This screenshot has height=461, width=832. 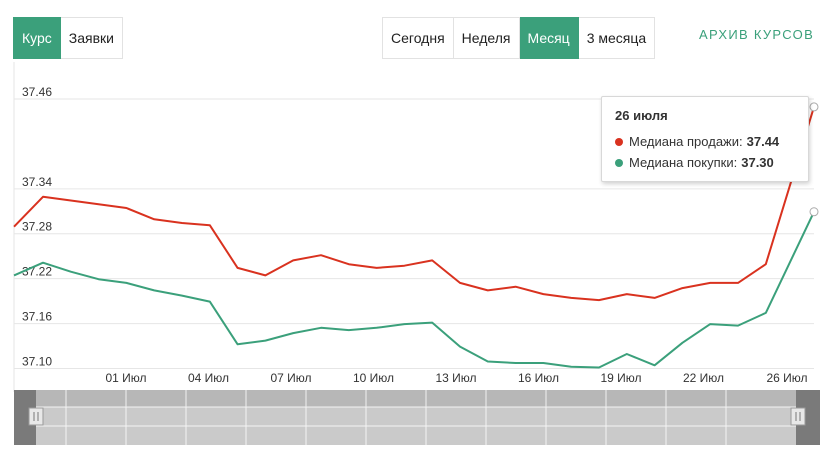 I want to click on tooltip-buy-row: Медиана покупки: 37.30, so click(x=705, y=162).